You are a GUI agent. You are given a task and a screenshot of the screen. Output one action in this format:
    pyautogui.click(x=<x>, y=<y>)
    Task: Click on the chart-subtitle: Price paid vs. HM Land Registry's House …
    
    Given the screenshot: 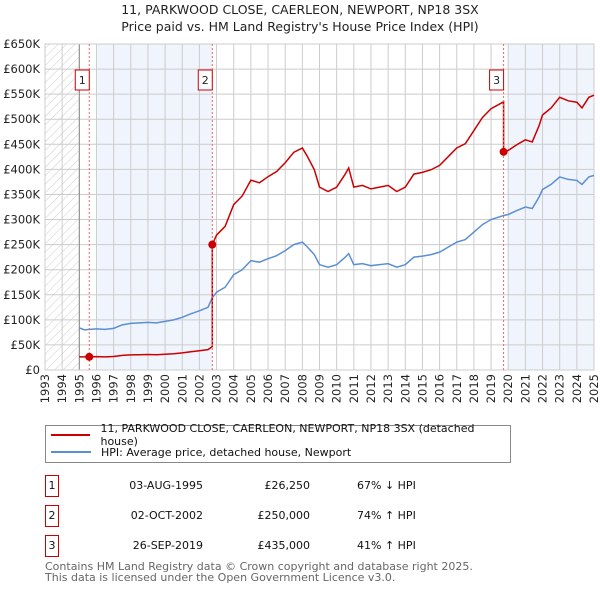 What is the action you would take?
    pyautogui.click(x=300, y=26)
    